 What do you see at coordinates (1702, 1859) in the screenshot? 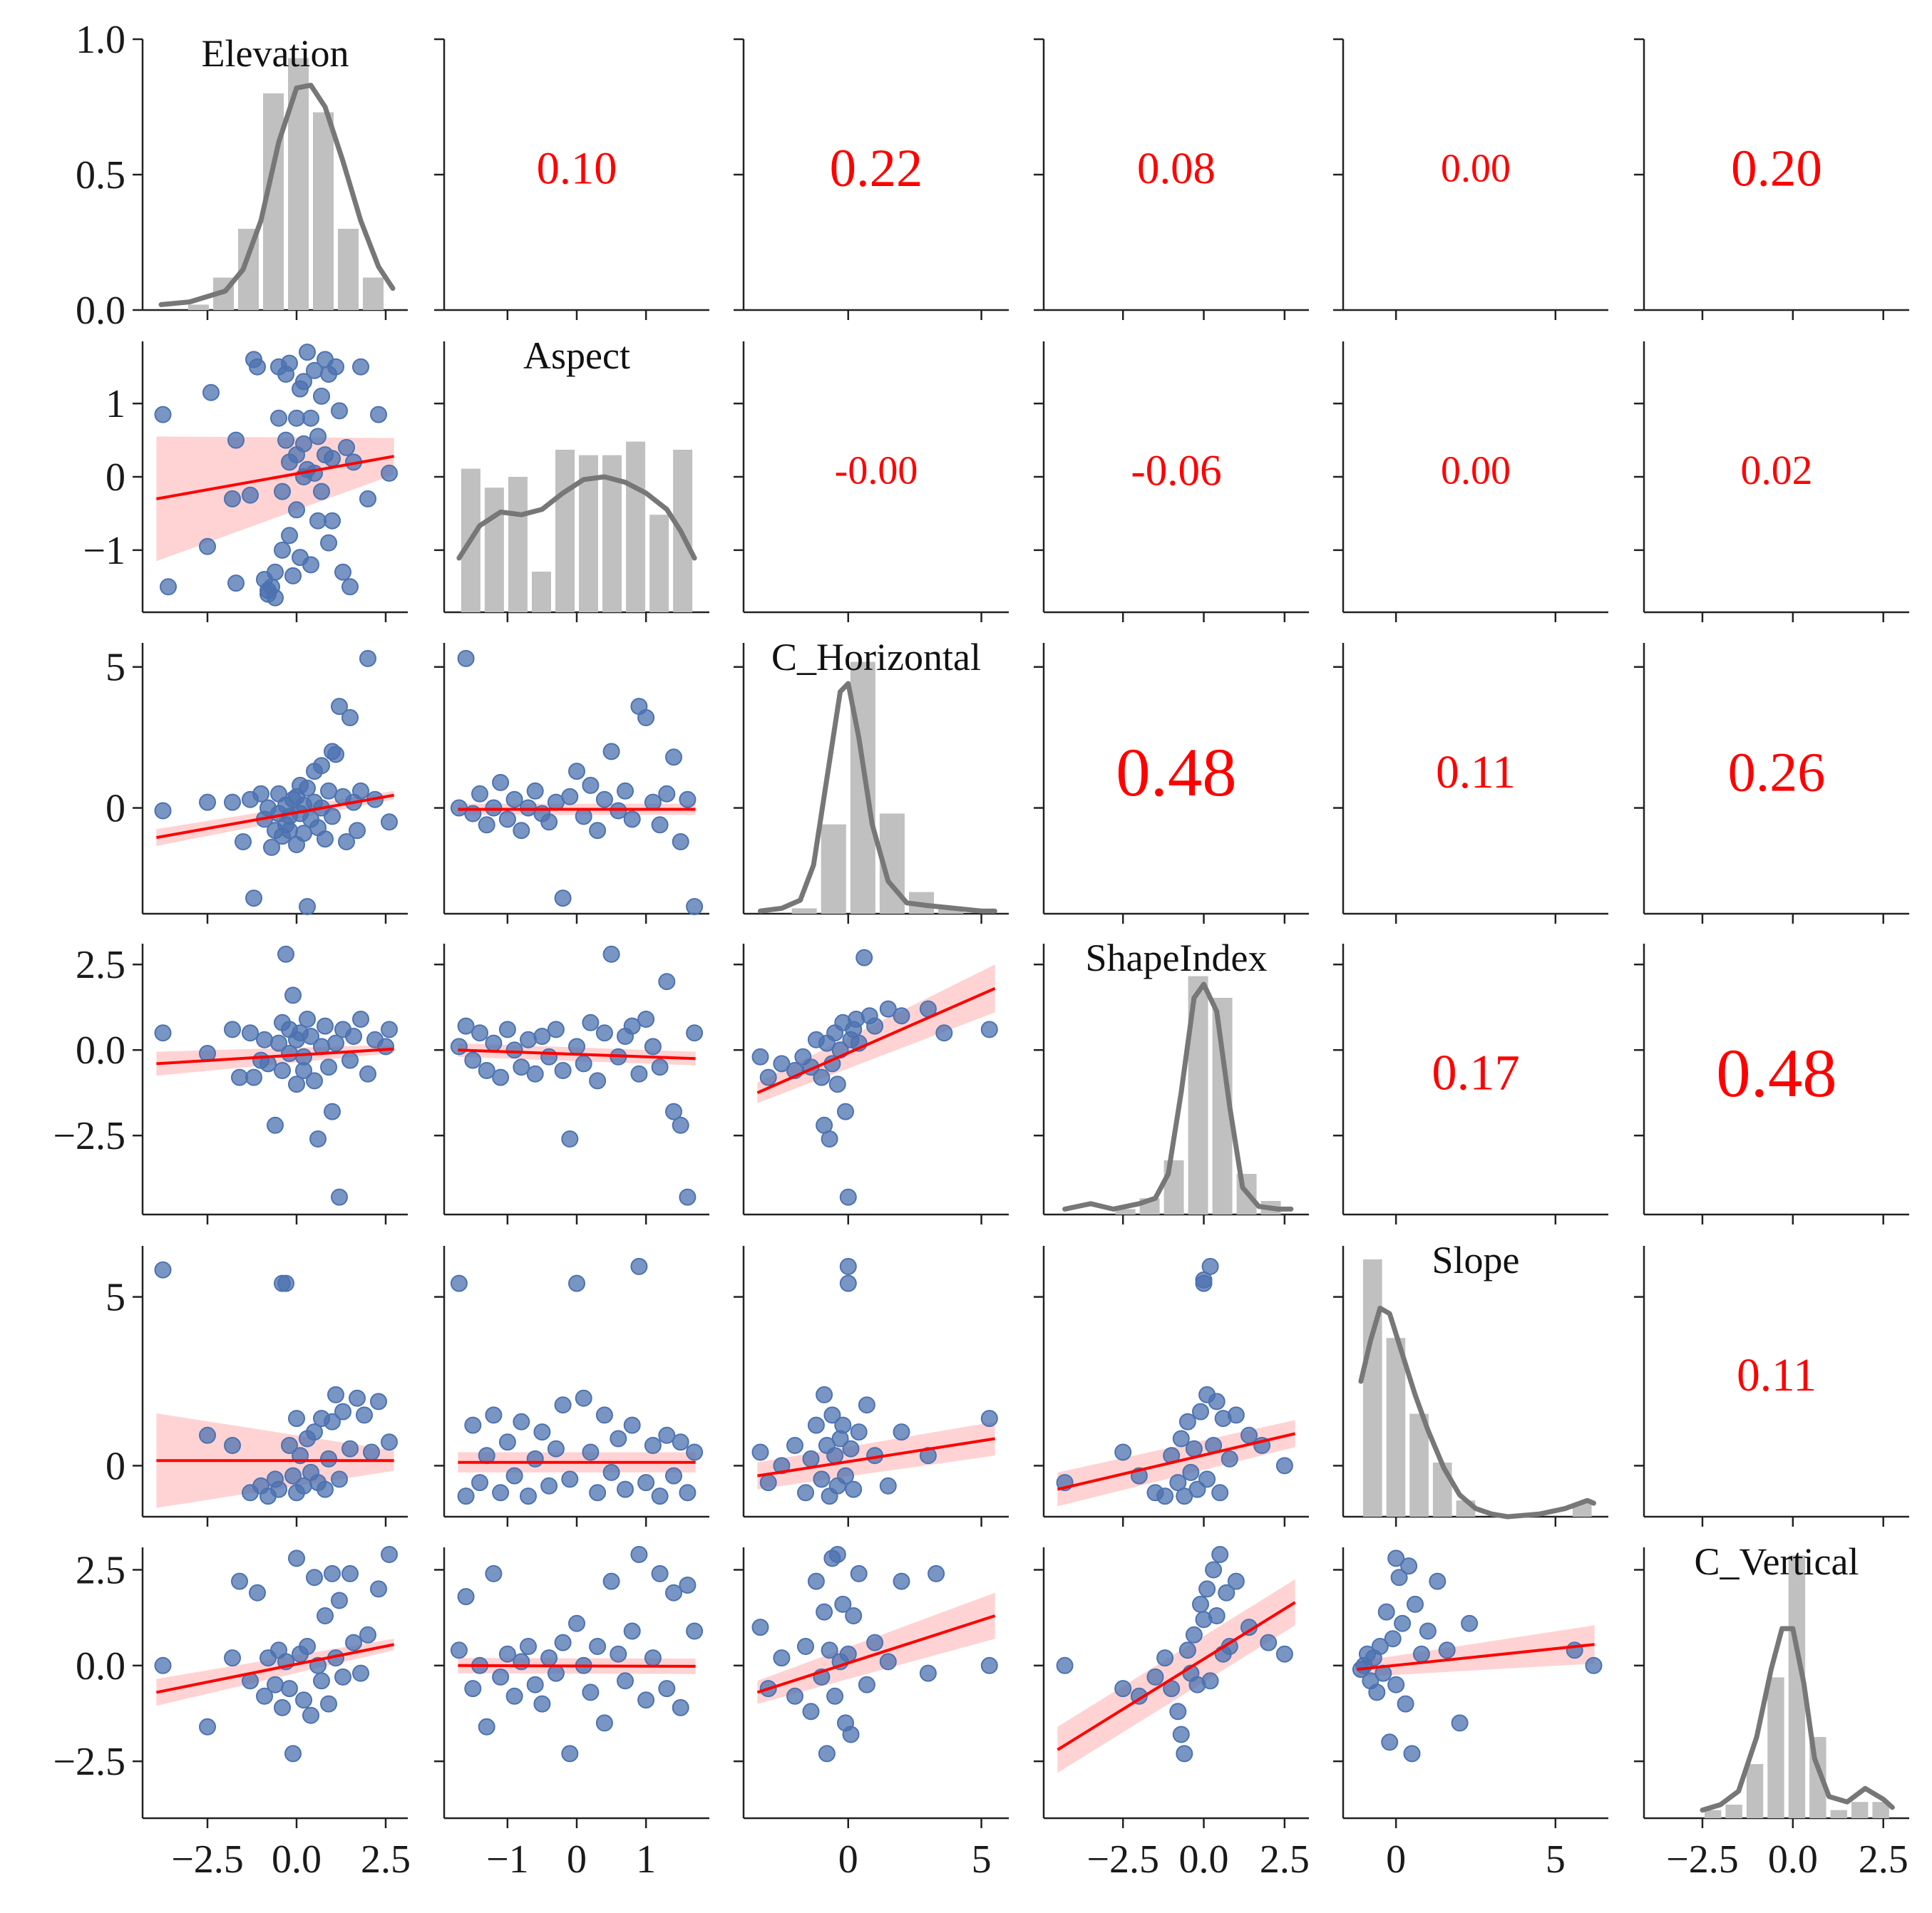
I see `x-tick-label: −2.5` at bounding box center [1702, 1859].